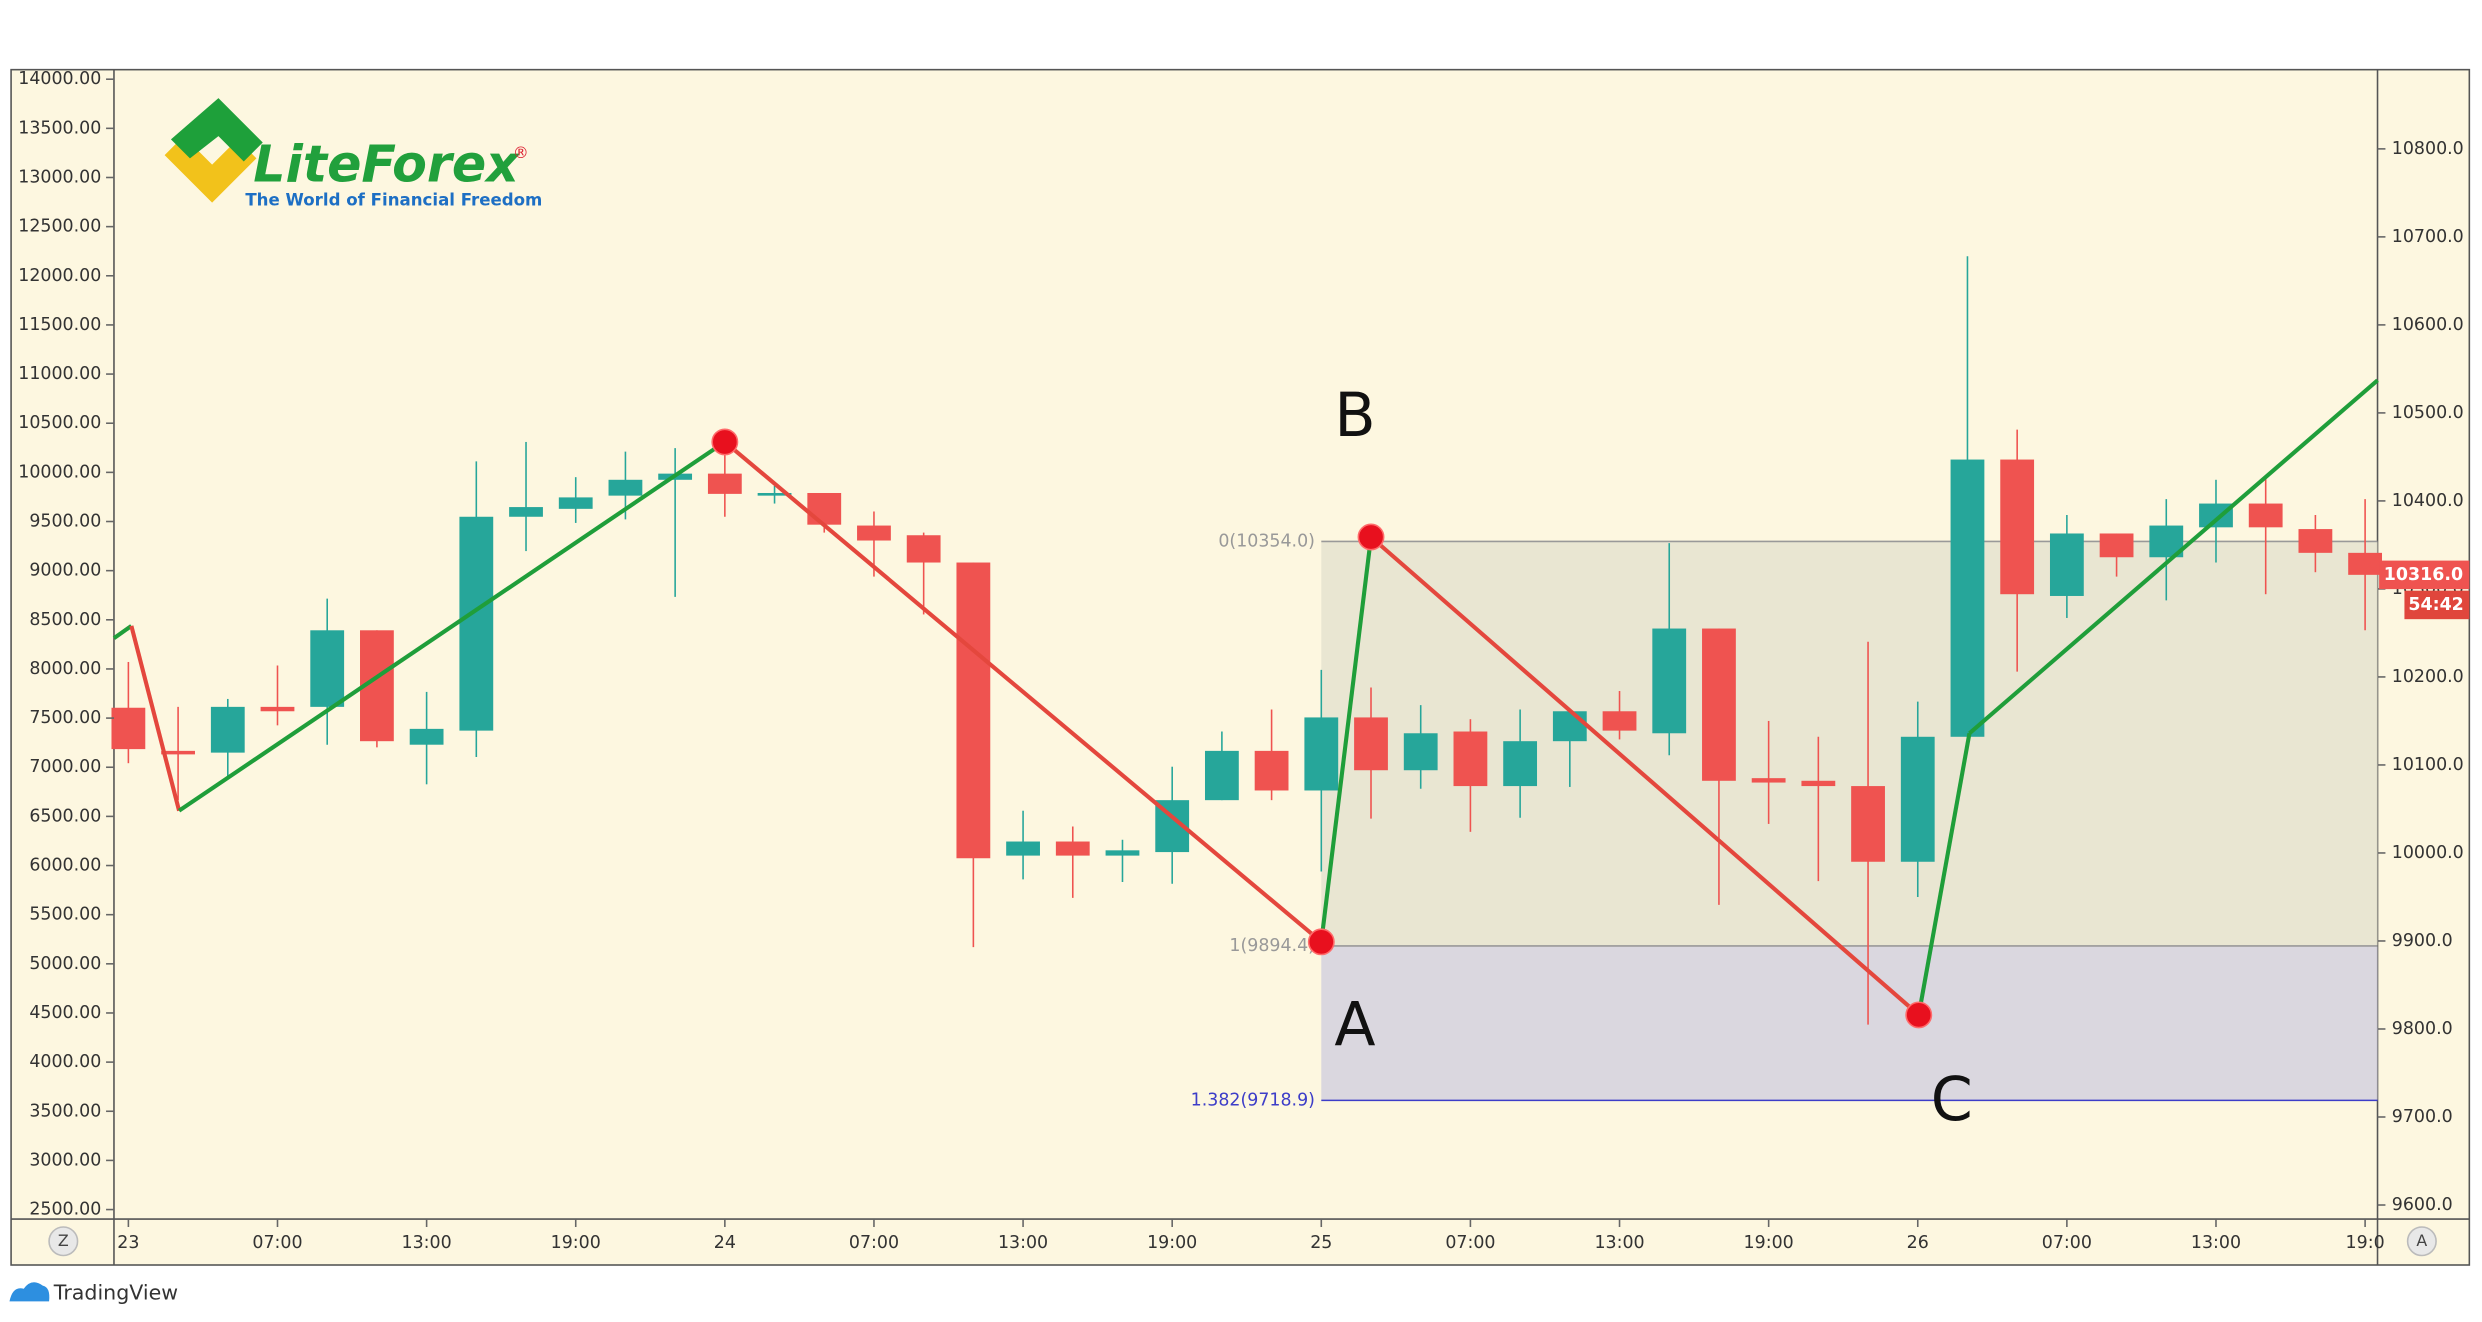 This screenshot has height=1322, width=2482. What do you see at coordinates (216, 130) in the screenshot?
I see `logo-mark-green` at bounding box center [216, 130].